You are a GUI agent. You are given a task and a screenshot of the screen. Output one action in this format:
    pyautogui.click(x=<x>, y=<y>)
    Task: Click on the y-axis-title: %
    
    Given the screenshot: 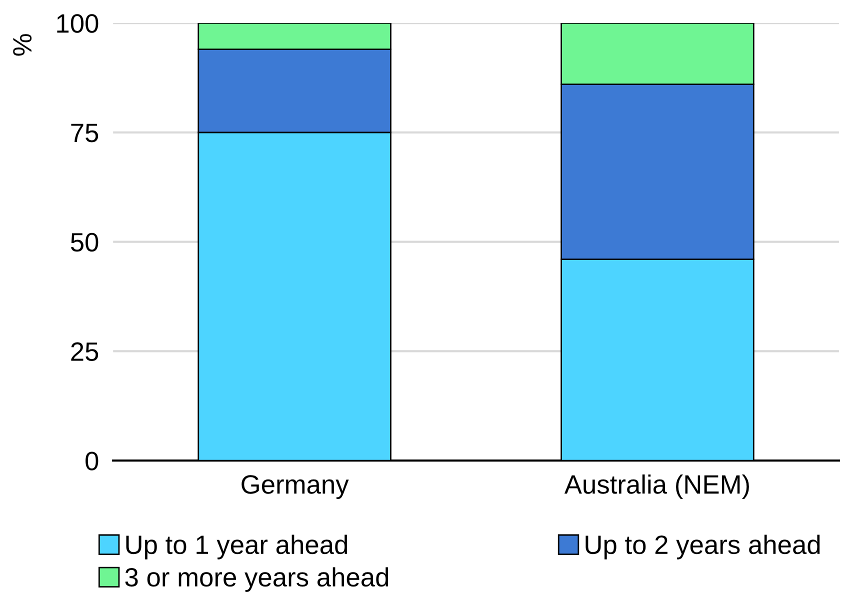 What is the action you would take?
    pyautogui.click(x=22, y=45)
    